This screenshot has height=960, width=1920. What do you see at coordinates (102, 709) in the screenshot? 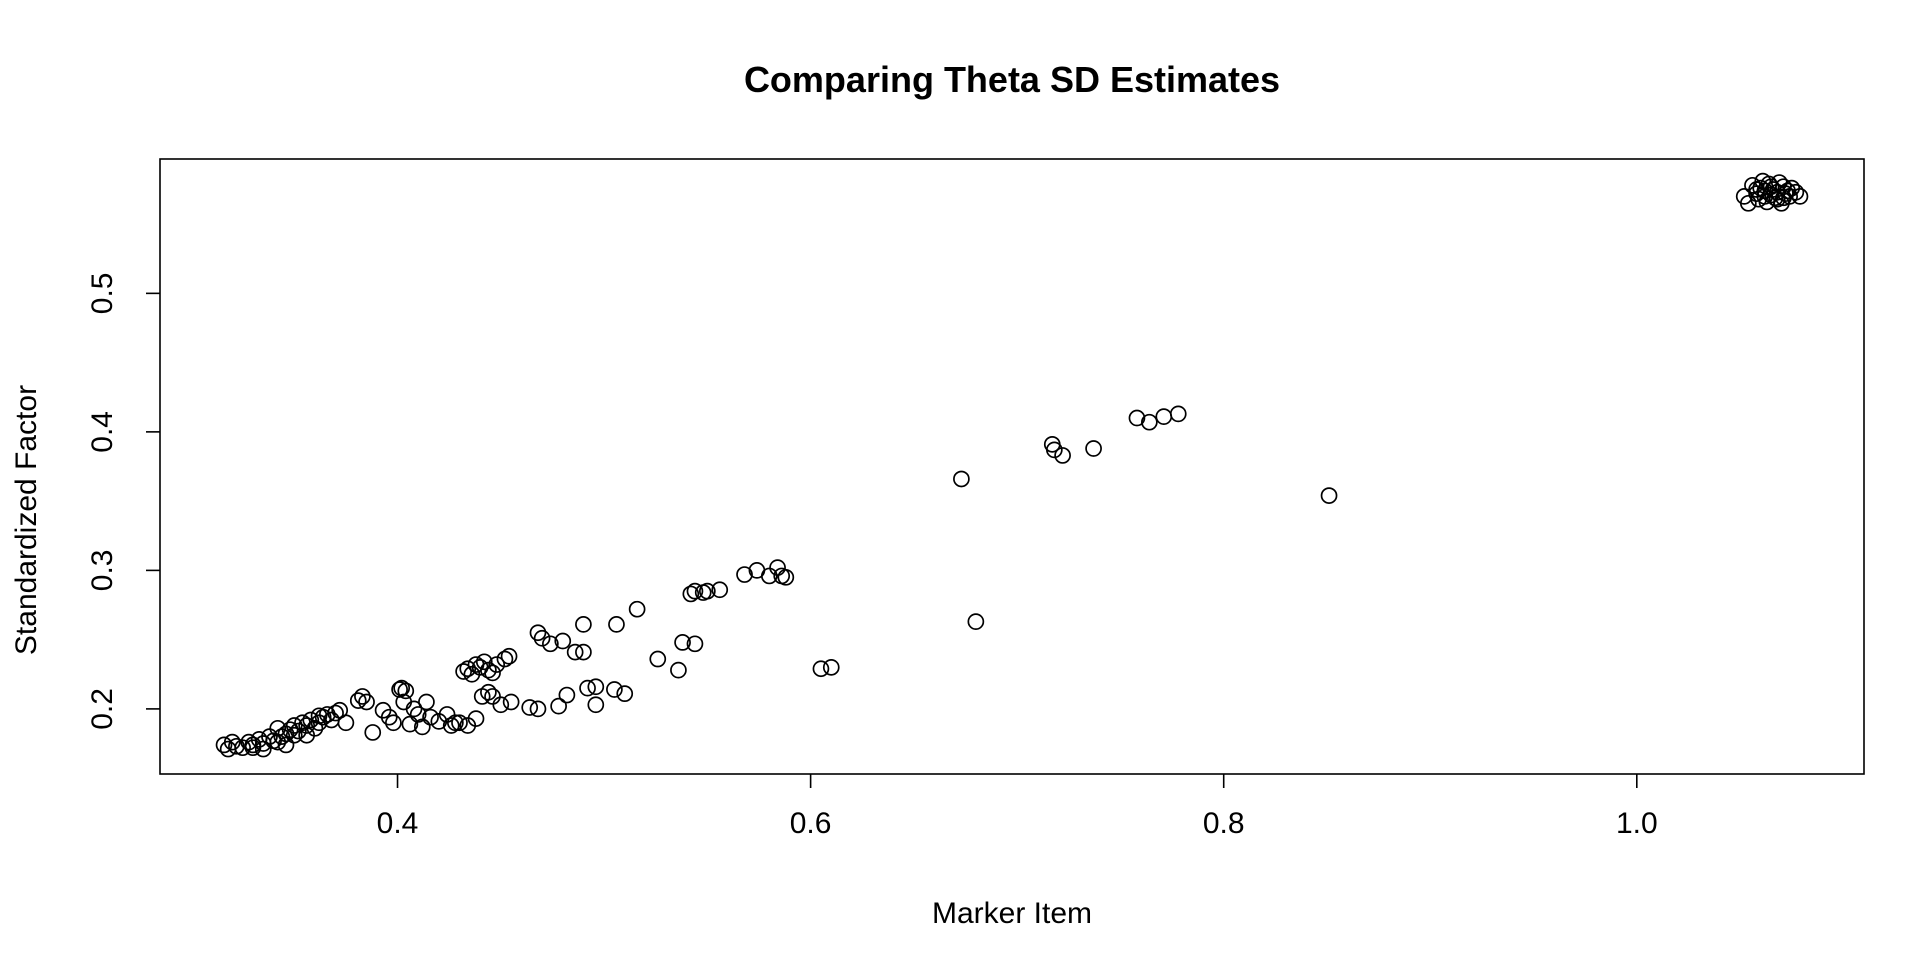
I see `y-tick-label: 0.2` at bounding box center [102, 709].